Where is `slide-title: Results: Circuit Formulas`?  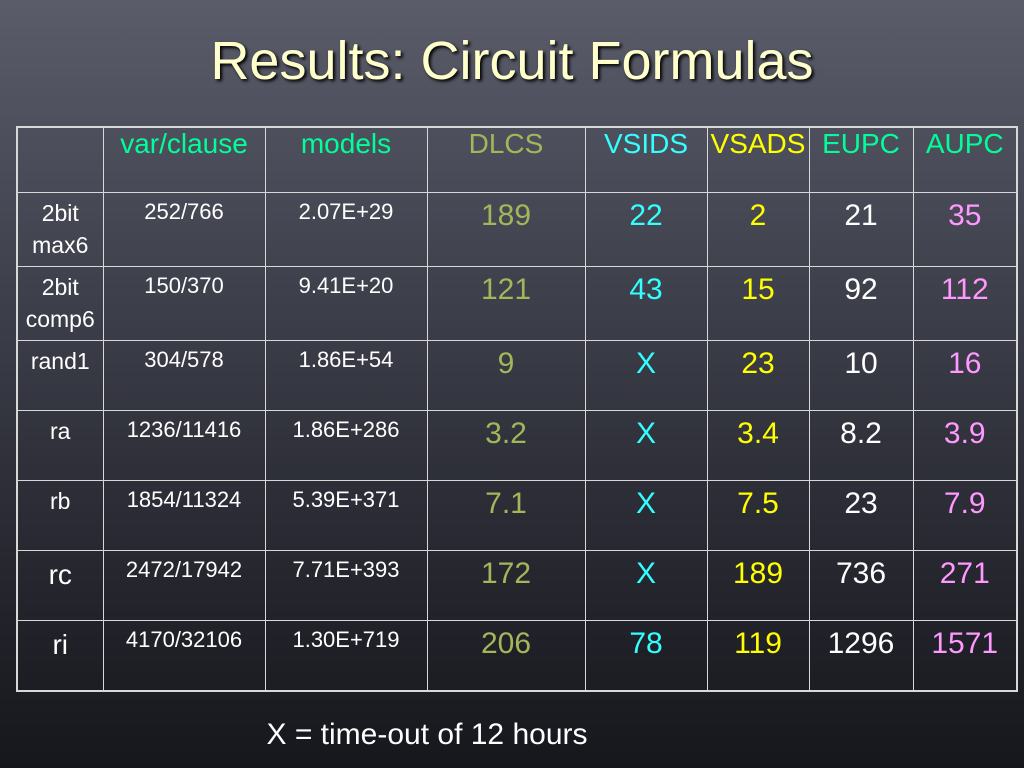
slide-title: Results: Circuit Formulas is located at coordinates (512, 61).